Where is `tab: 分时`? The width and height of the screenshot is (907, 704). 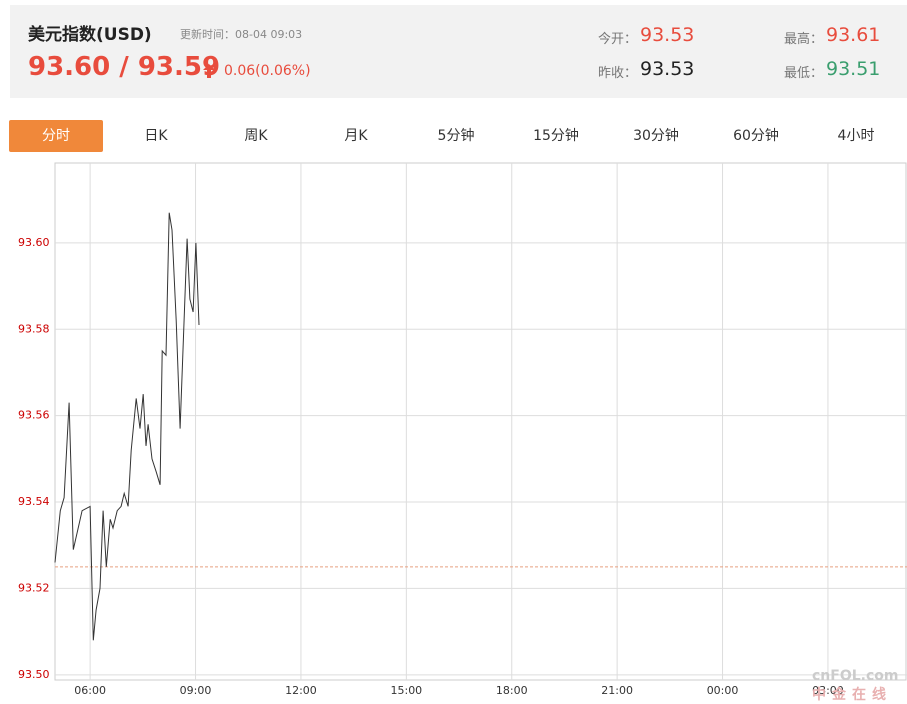
tab: 分时 is located at coordinates (56, 136).